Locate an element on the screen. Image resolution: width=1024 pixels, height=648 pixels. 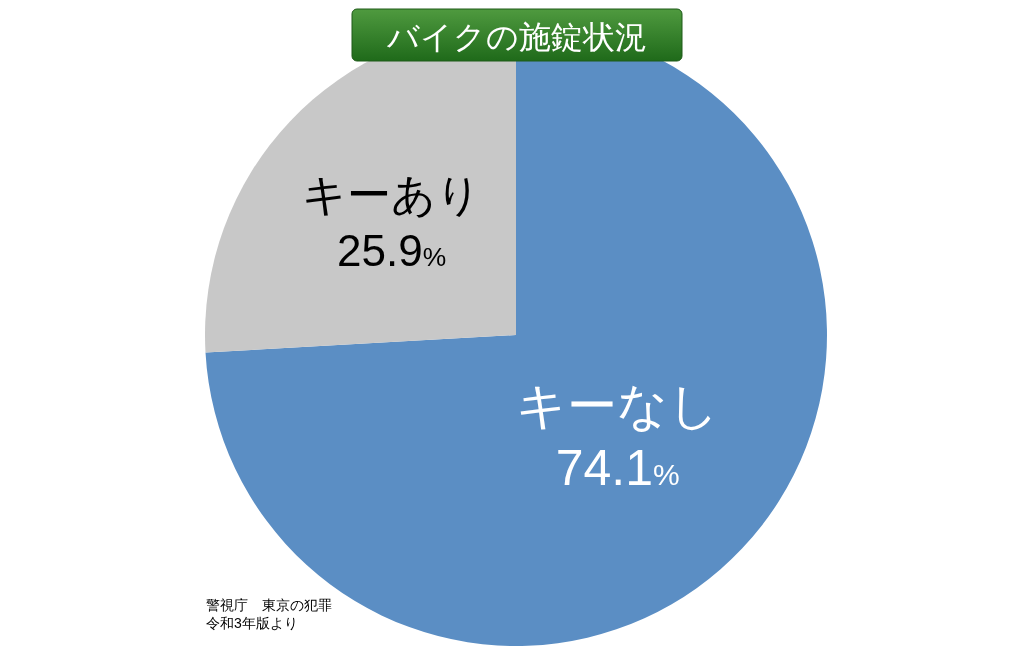
slice-label: キーあり is located at coordinates (392, 194).